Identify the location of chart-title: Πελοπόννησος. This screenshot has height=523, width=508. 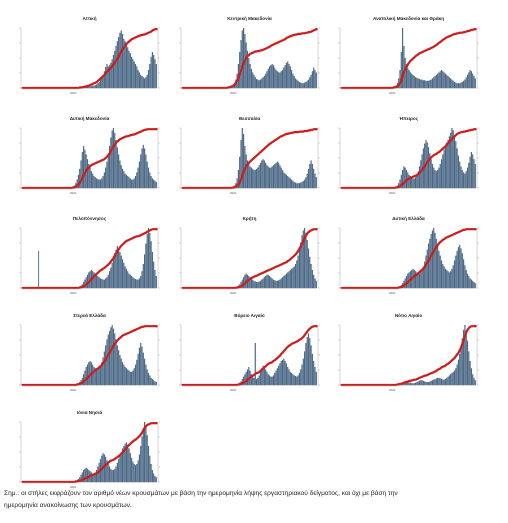
(90, 219).